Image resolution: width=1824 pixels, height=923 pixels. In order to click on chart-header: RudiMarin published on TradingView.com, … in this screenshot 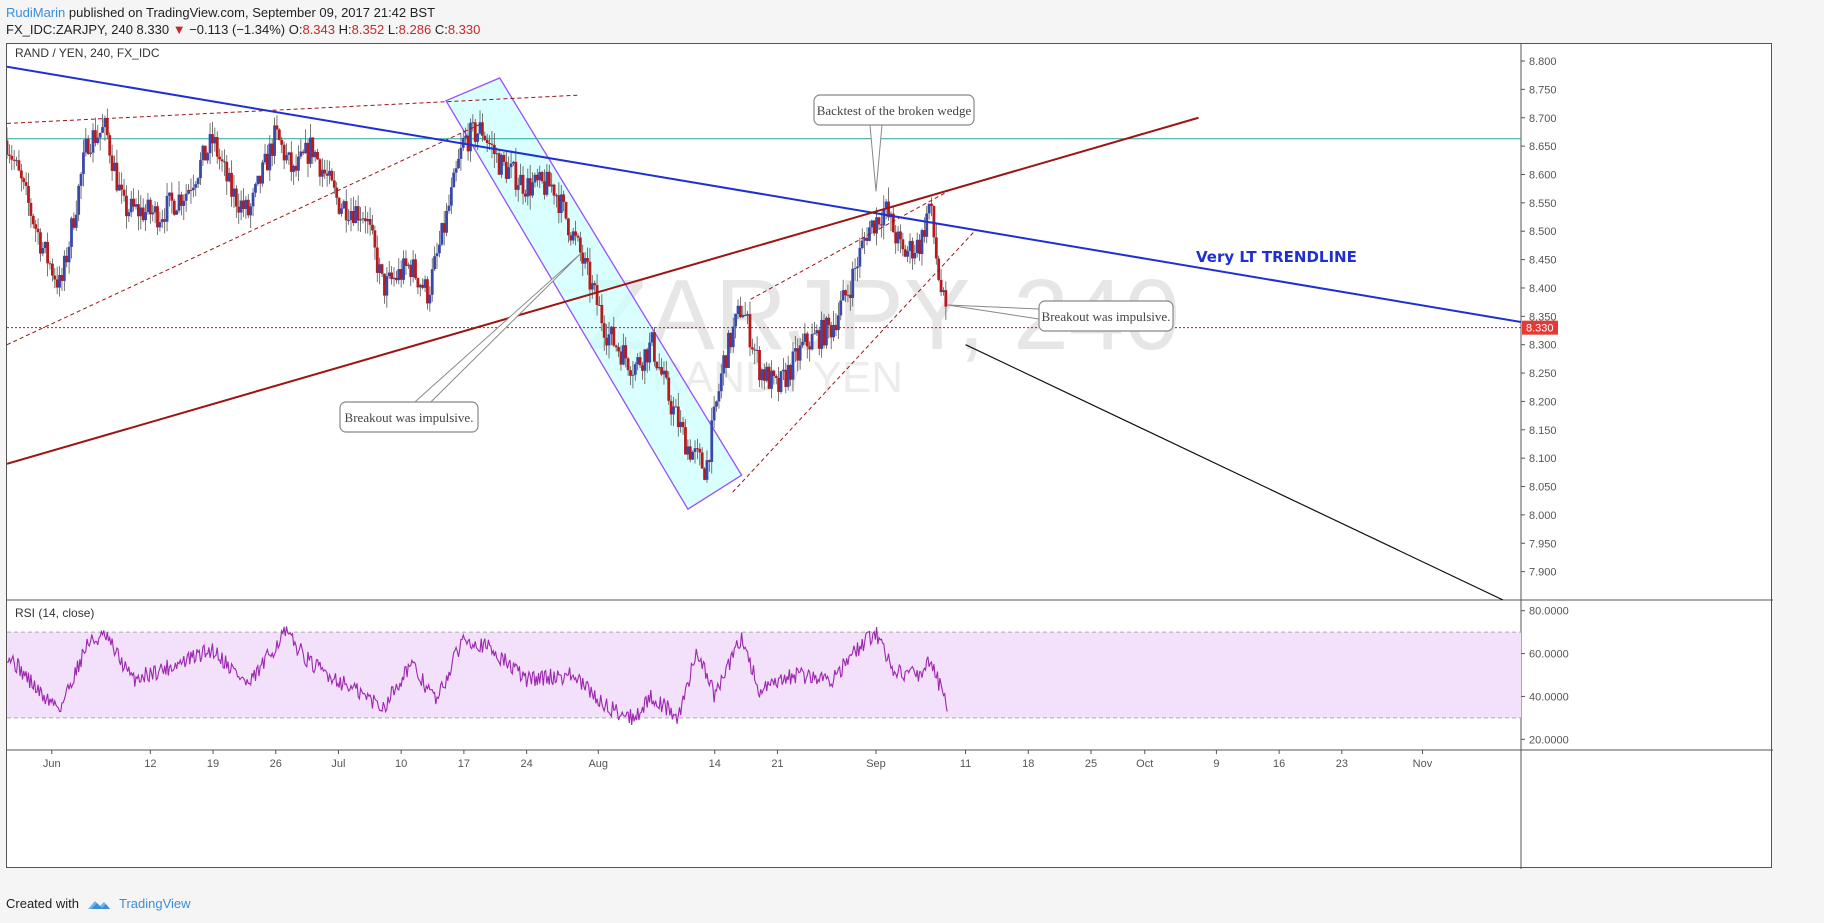, I will do `click(243, 21)`.